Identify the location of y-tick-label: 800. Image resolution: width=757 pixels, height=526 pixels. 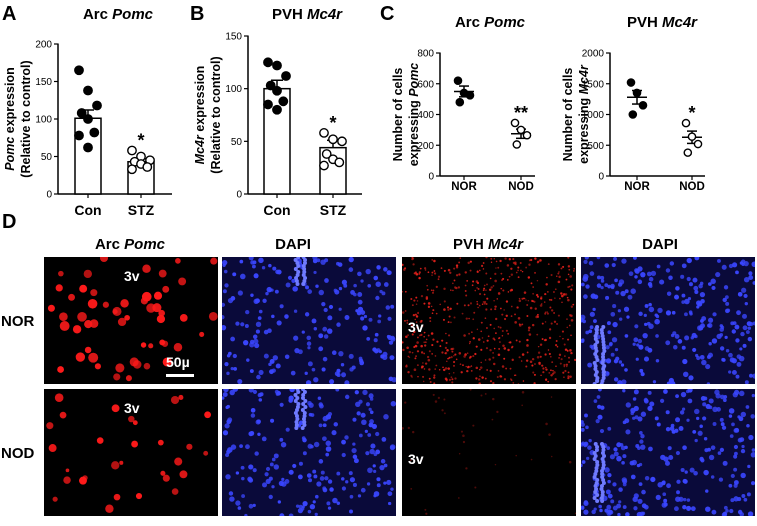
(425, 54).